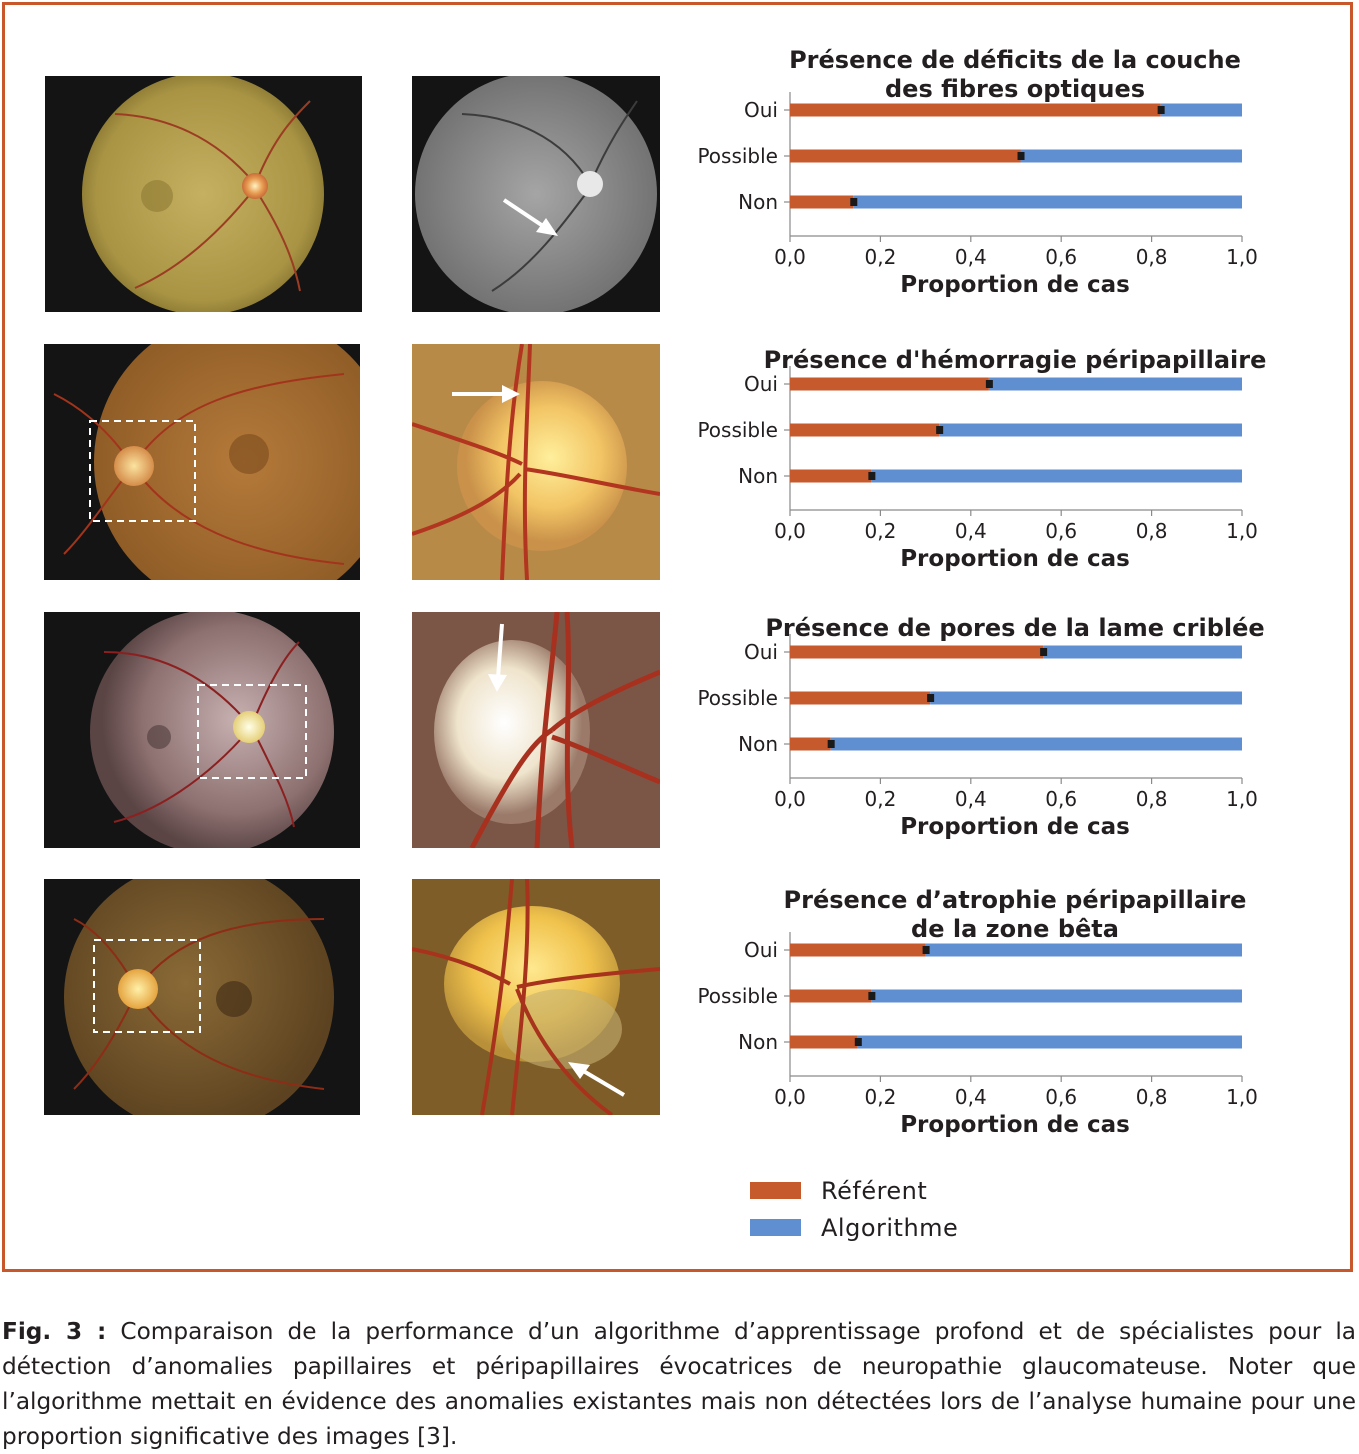  I want to click on chart-title: Présence d’atrophie péripapillaire, so click(1015, 900).